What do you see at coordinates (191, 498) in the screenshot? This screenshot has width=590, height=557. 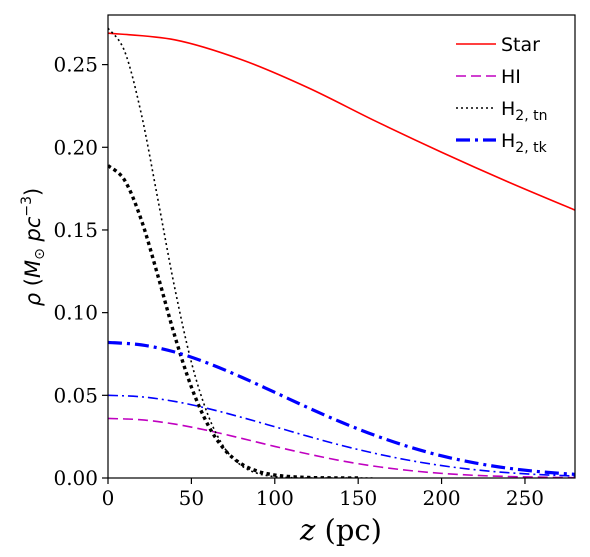 I see `x-tick-label: 50` at bounding box center [191, 498].